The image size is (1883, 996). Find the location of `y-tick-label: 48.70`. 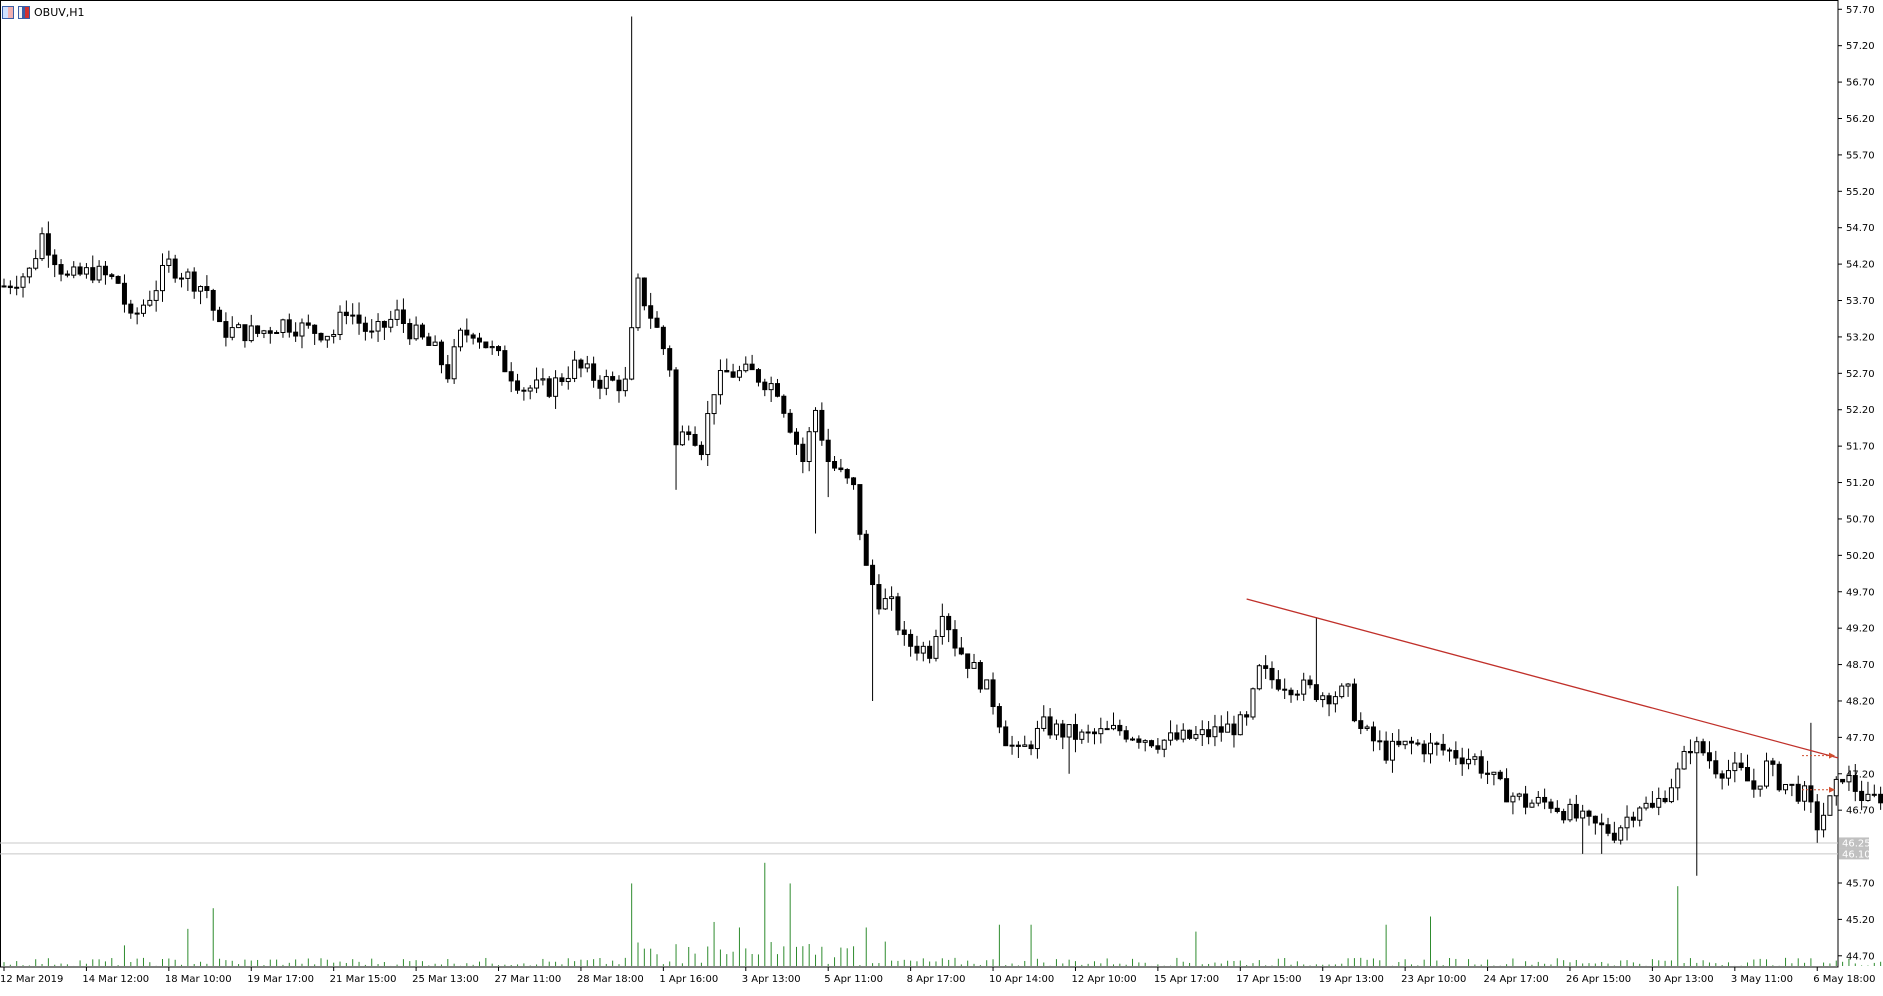

y-tick-label: 48.70 is located at coordinates (1860, 665).